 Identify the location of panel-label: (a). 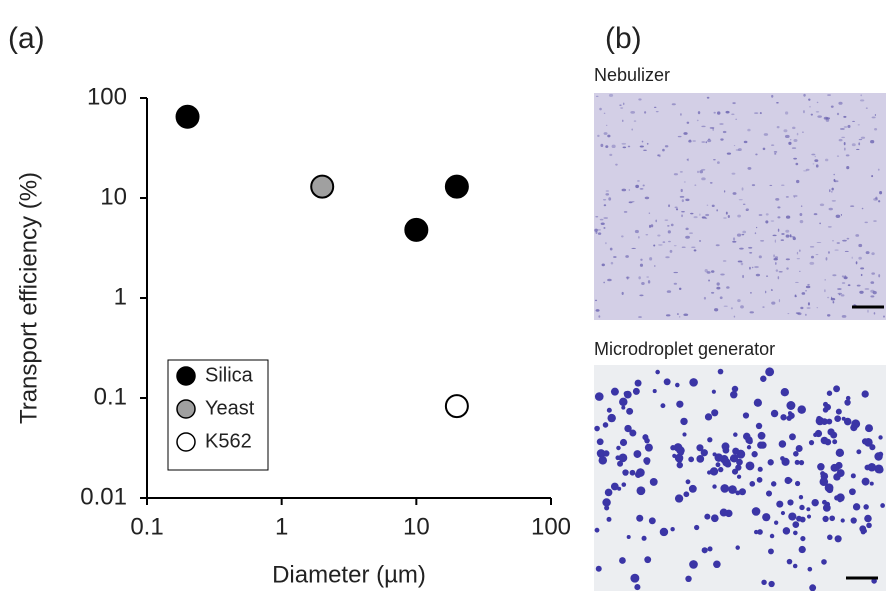
(26, 38).